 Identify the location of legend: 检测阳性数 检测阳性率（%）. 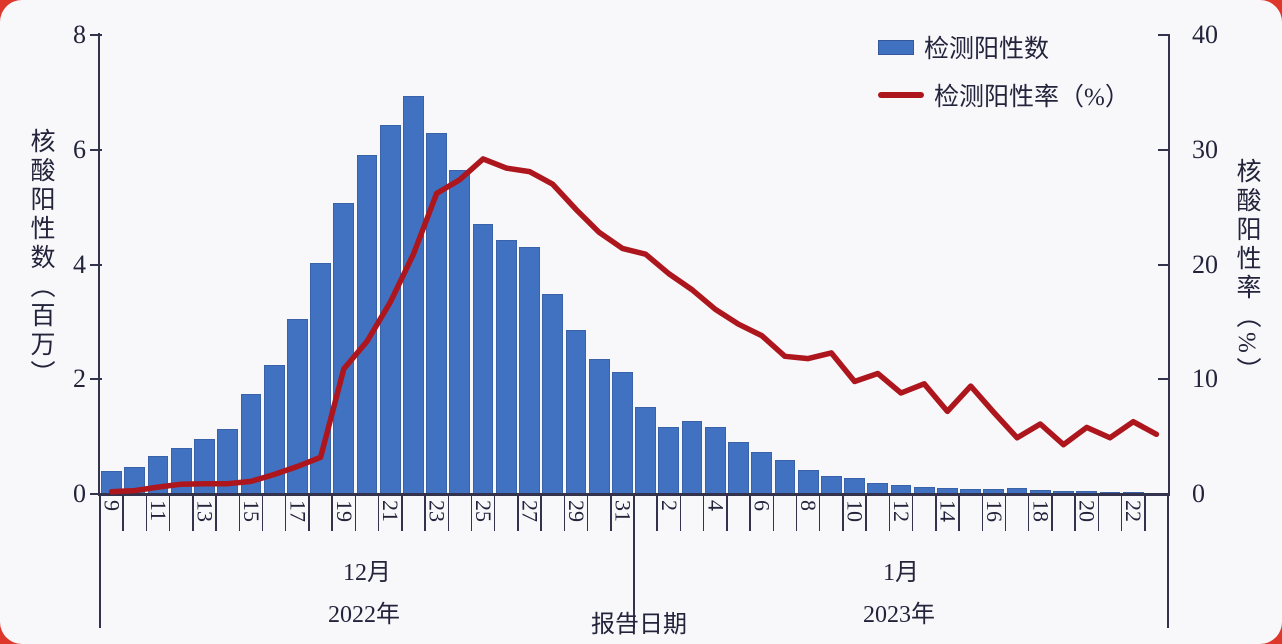
(1004, 82).